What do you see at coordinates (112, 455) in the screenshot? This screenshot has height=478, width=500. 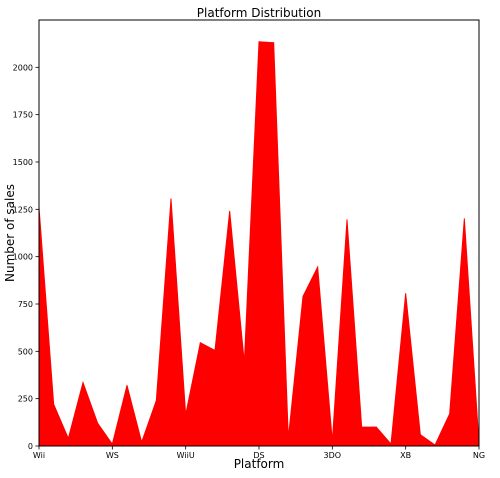 I see `x-tick-label: WS` at bounding box center [112, 455].